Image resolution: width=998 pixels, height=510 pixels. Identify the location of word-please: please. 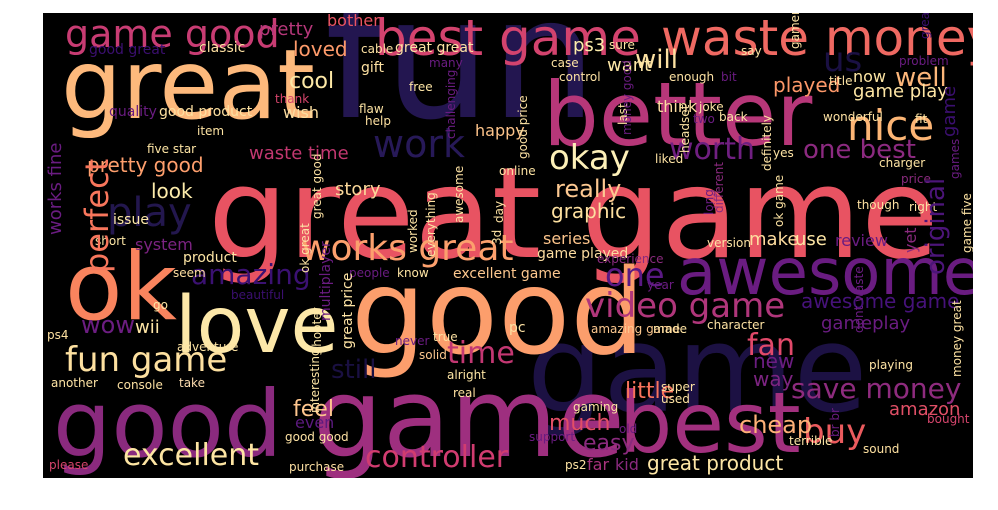
(69, 465).